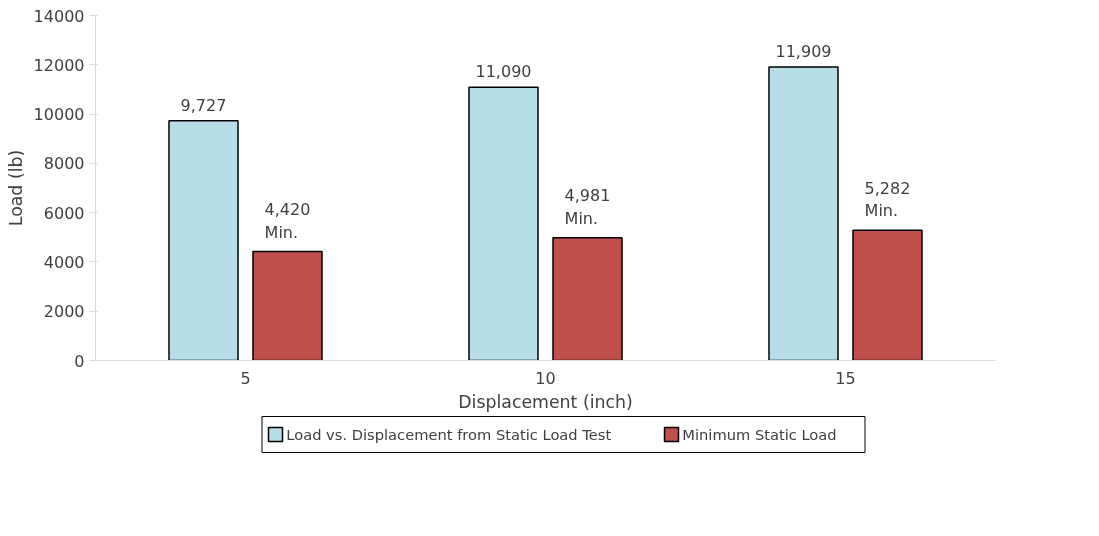  I want to click on y-tick-label: 4000, so click(64, 262).